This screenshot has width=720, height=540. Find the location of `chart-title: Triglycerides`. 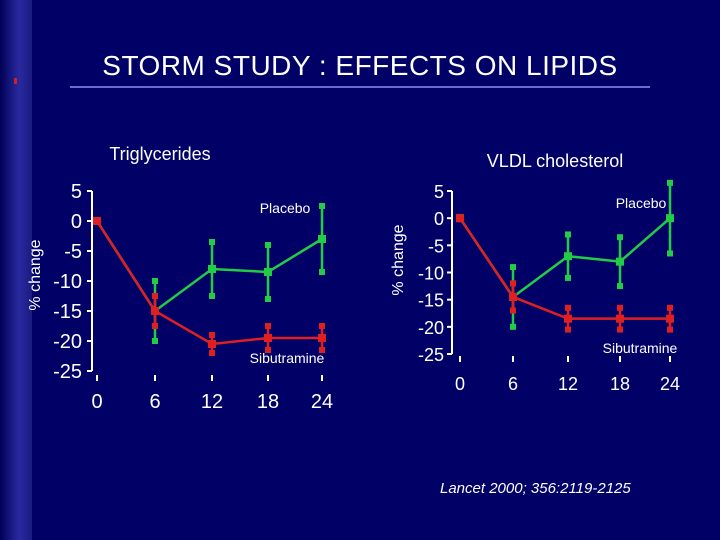

chart-title: Triglycerides is located at coordinates (159, 154).